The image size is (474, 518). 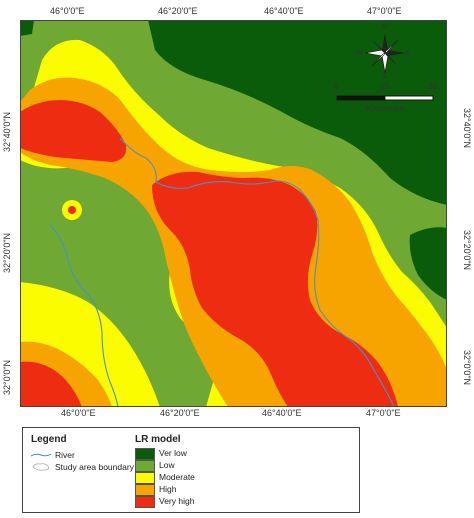 What do you see at coordinates (40, 467) in the screenshot?
I see `boundary-symbol-icon` at bounding box center [40, 467].